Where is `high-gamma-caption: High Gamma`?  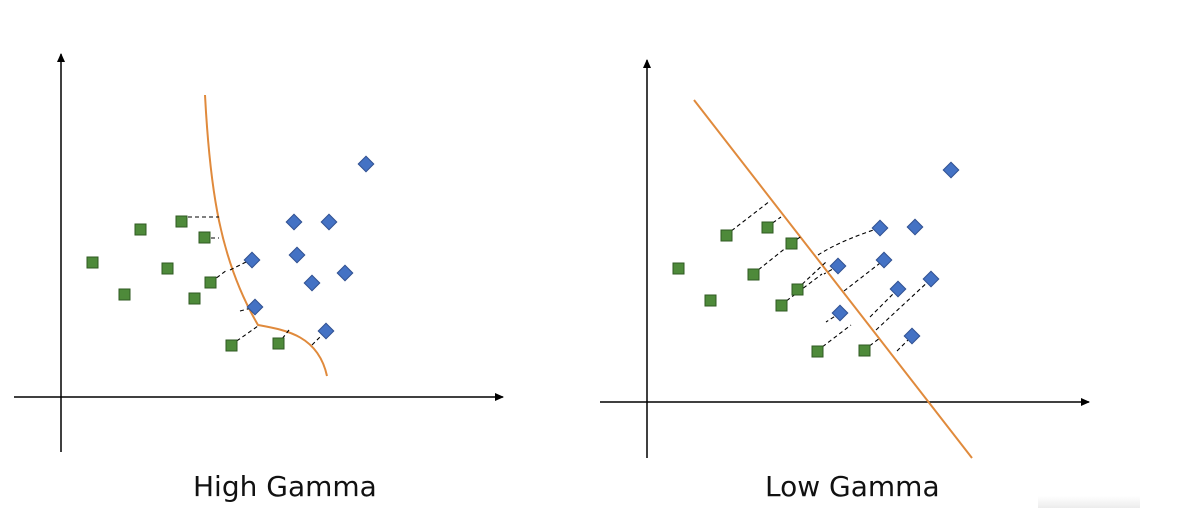
high-gamma-caption: High Gamma is located at coordinates (285, 486).